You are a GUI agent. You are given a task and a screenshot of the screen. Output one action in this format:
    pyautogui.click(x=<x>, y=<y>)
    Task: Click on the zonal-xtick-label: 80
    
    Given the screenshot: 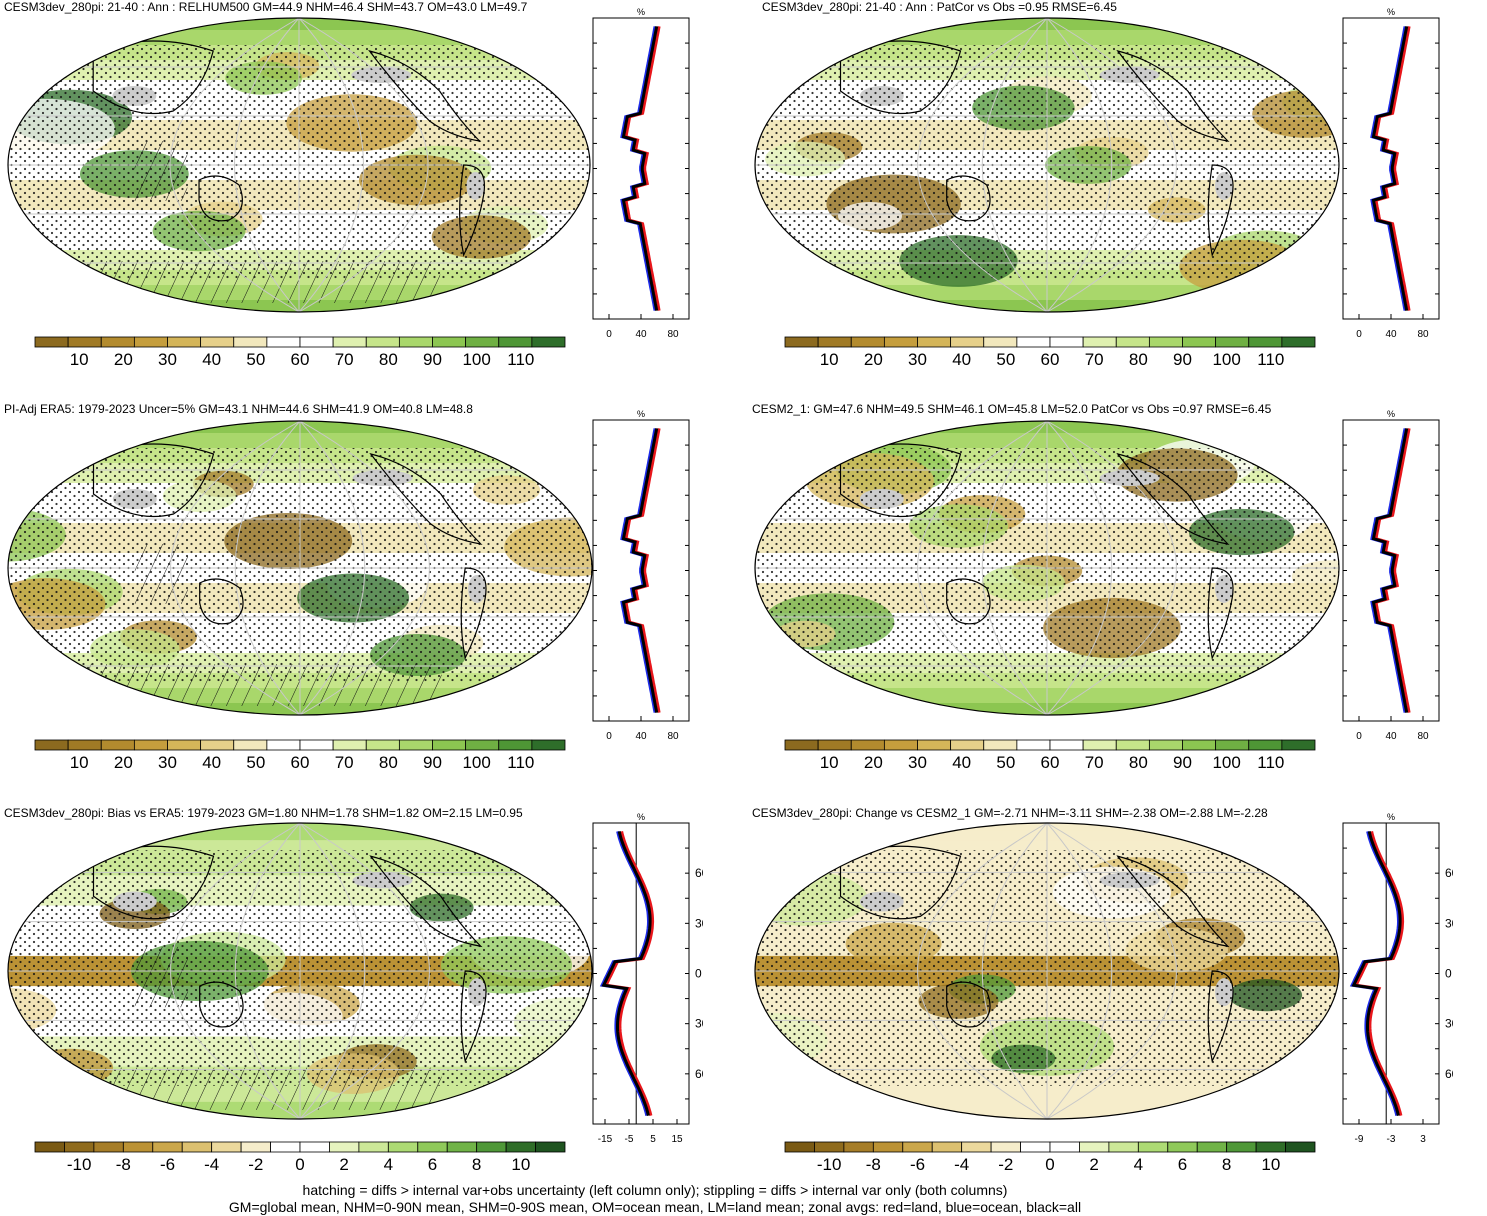 What is the action you would take?
    pyautogui.click(x=673, y=736)
    